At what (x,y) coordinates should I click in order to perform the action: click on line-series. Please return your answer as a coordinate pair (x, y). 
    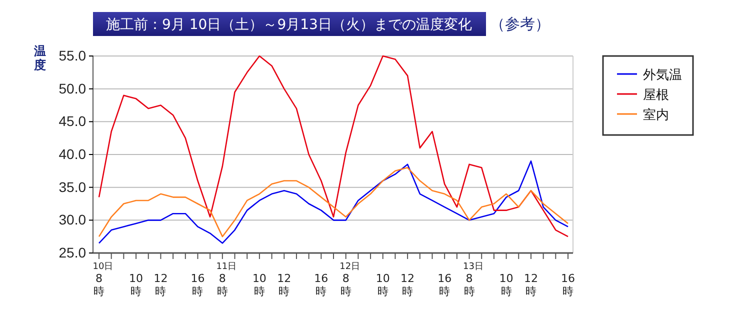
    Looking at the image, I should click on (333, 202).